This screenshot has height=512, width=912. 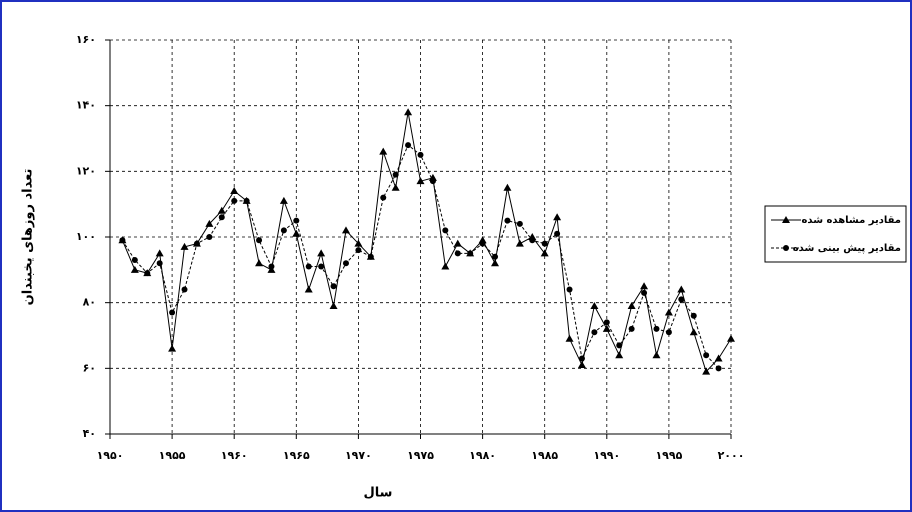 What do you see at coordinates (172, 455) in the screenshot?
I see `x-tick-label: ۱۹۵۵` at bounding box center [172, 455].